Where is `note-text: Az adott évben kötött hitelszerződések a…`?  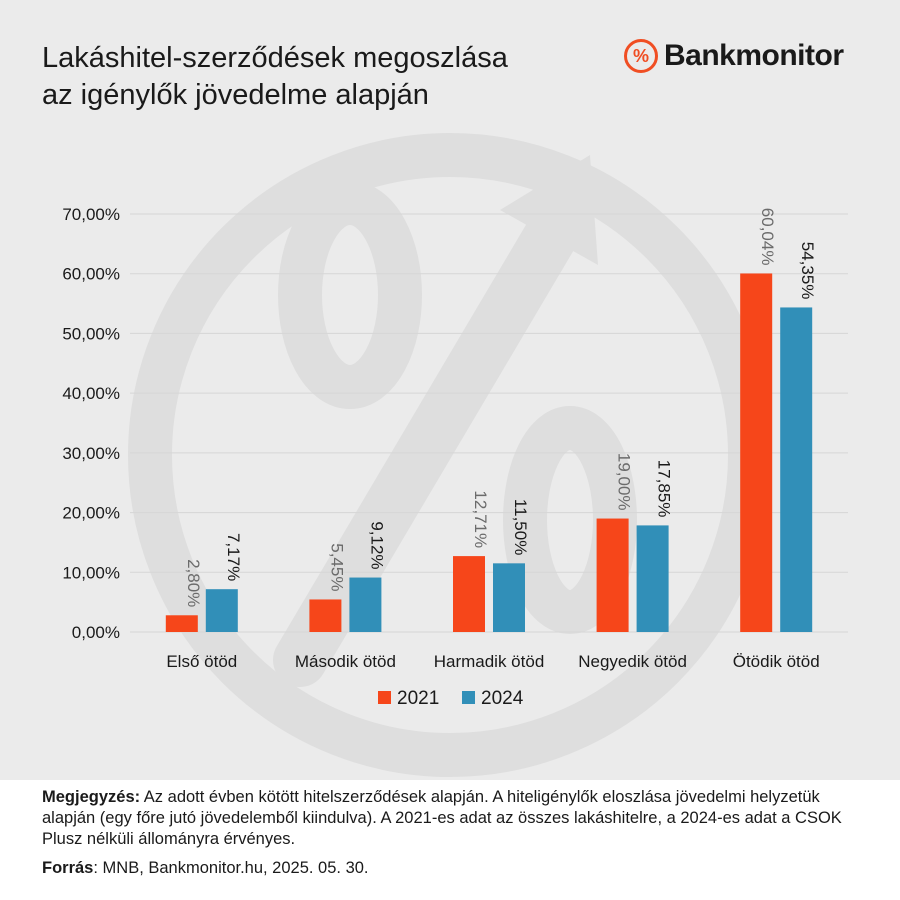
note-text: Az adott évben kötött hitelszerződések a… is located at coordinates (442, 818).